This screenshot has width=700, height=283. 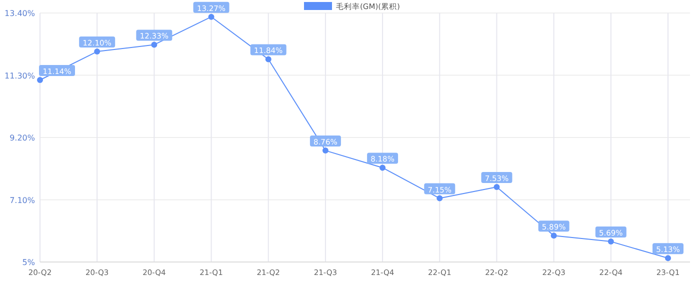 What do you see at coordinates (29, 262) in the screenshot?
I see `y-tick-label: 5%` at bounding box center [29, 262].